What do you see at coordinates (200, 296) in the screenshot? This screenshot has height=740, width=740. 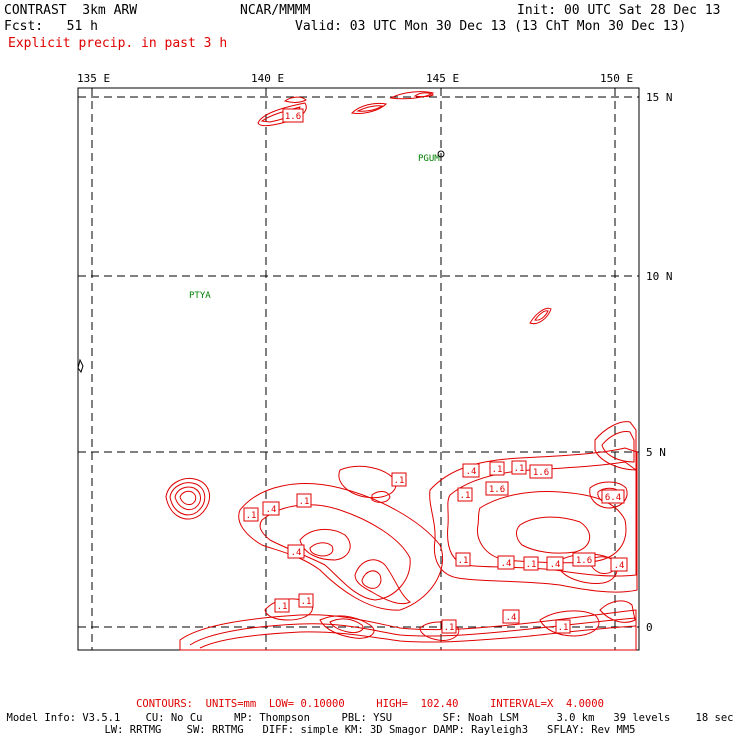 I see `station-ptya: PTYA` at bounding box center [200, 296].